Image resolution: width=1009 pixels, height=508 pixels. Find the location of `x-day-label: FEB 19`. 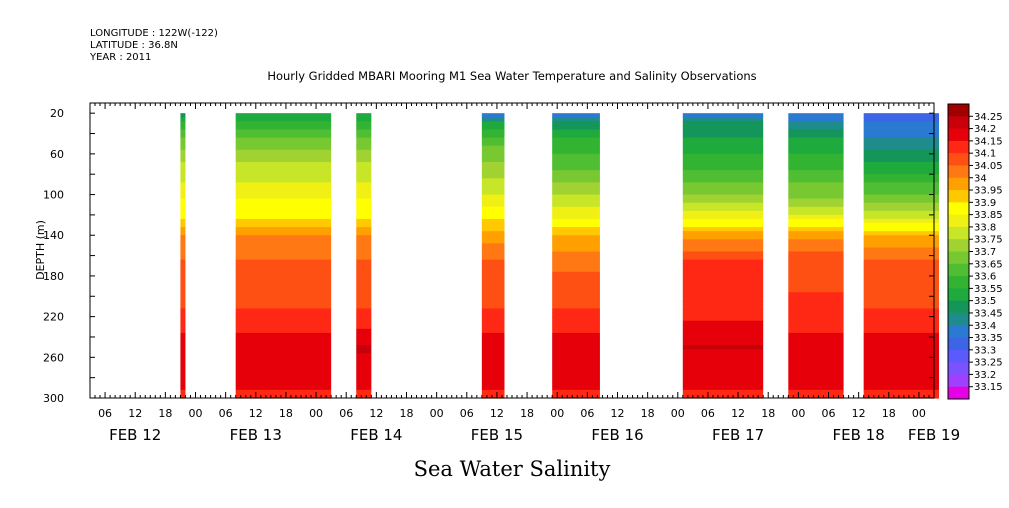

x-day-label: FEB 19 is located at coordinates (934, 435).